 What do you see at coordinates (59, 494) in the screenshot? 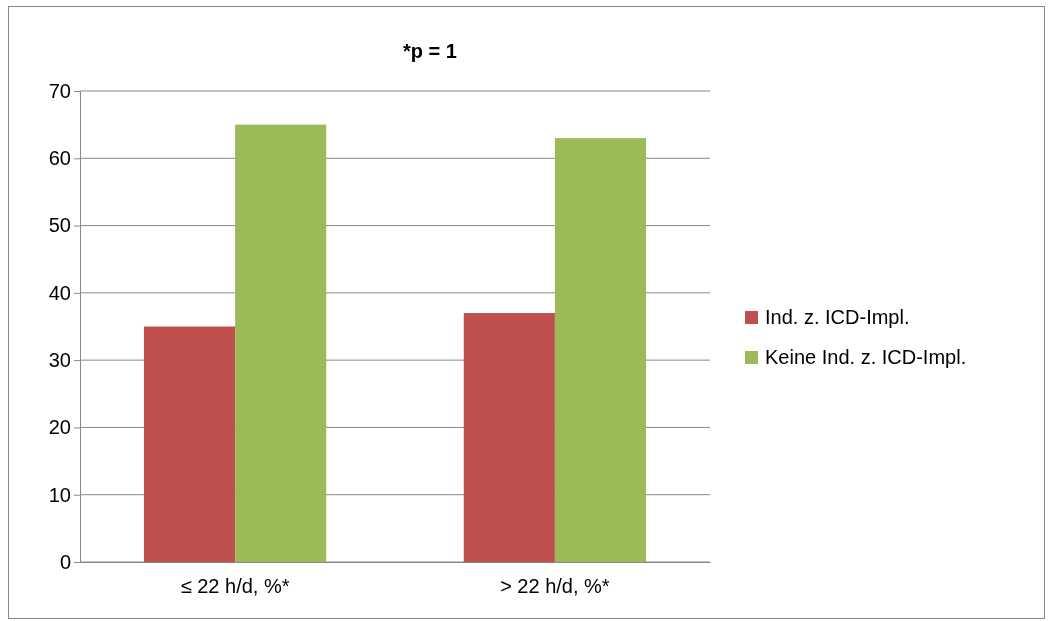
I see `y-tick-label: 10` at bounding box center [59, 494].